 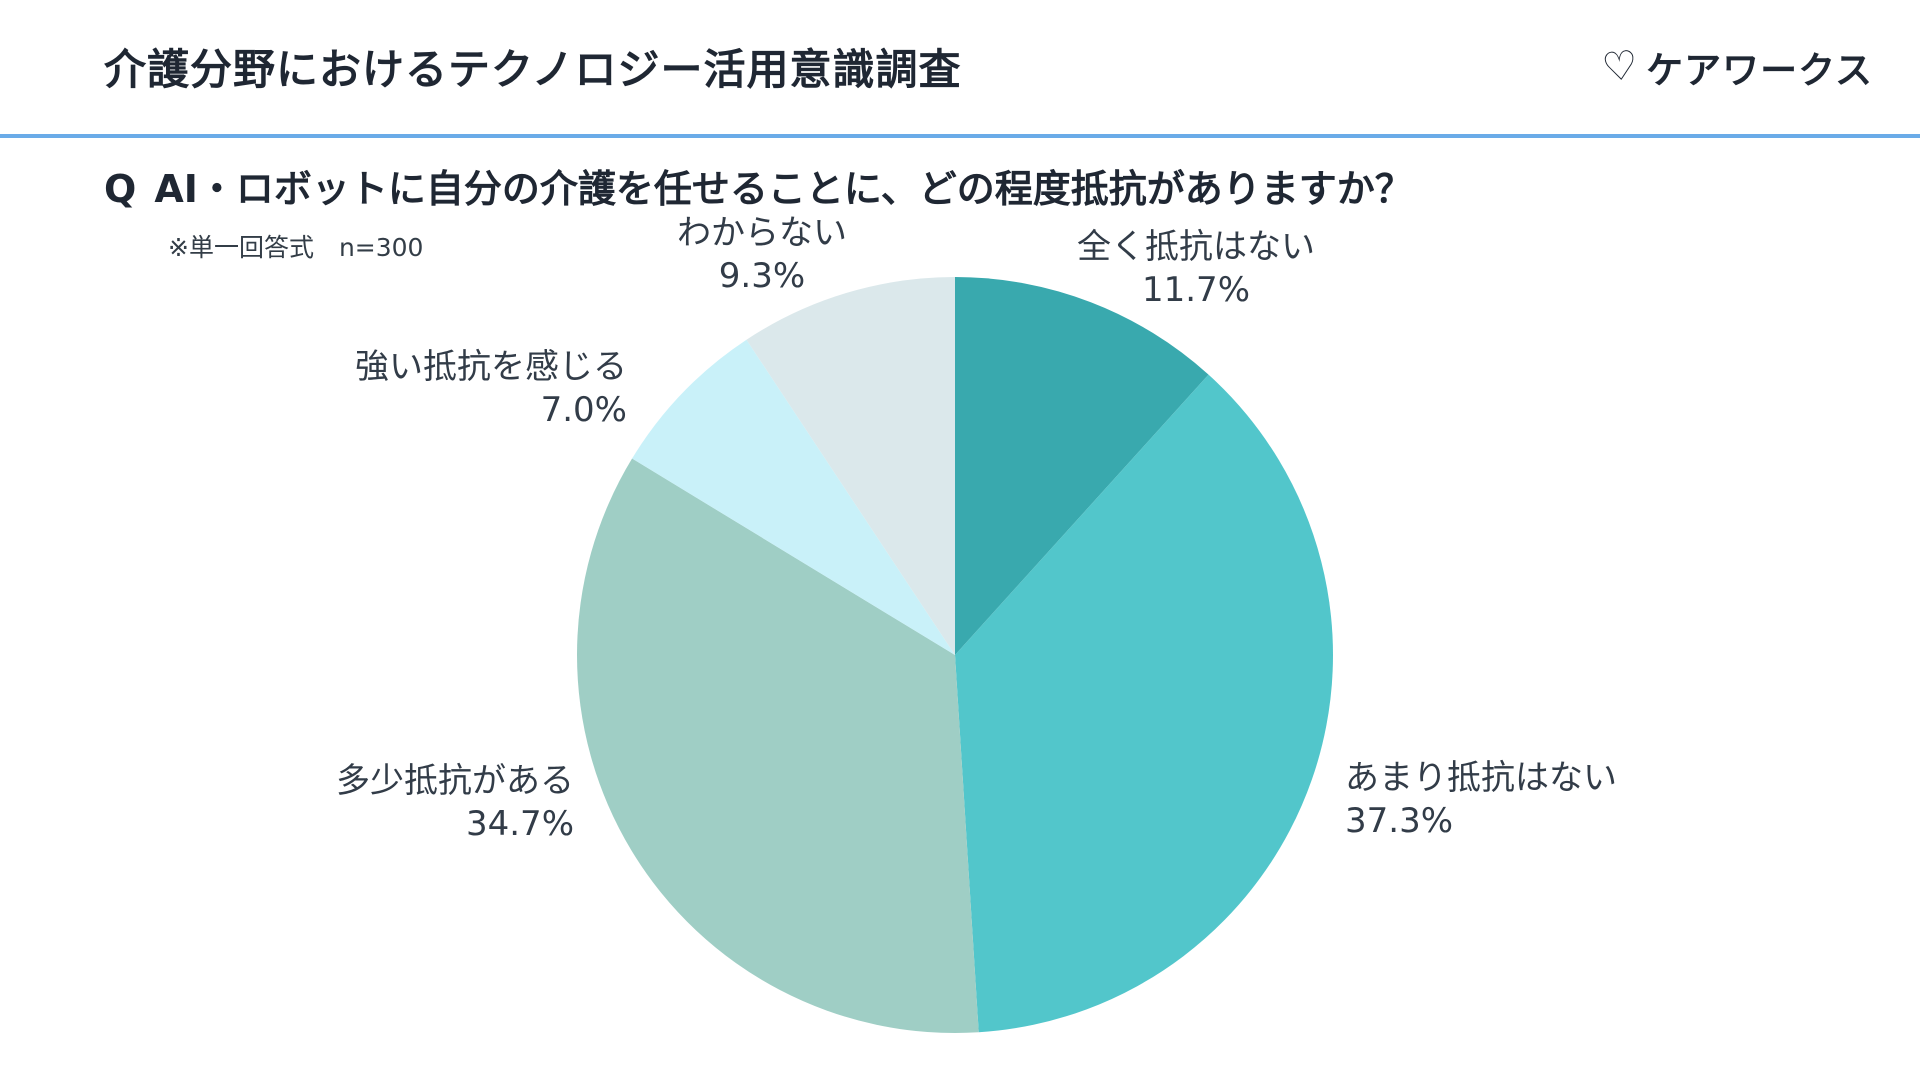 What do you see at coordinates (1195, 289) in the screenshot?
I see `pie-label-value: 11.7%` at bounding box center [1195, 289].